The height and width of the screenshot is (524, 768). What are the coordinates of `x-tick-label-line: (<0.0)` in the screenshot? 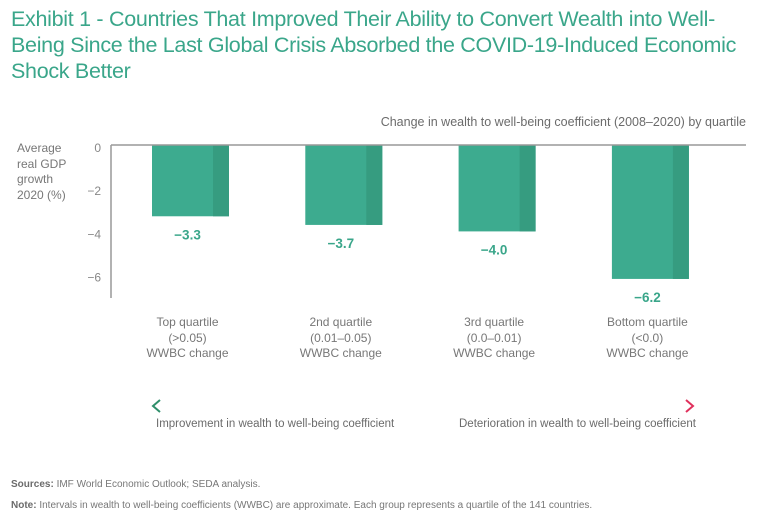 It's located at (647, 337).